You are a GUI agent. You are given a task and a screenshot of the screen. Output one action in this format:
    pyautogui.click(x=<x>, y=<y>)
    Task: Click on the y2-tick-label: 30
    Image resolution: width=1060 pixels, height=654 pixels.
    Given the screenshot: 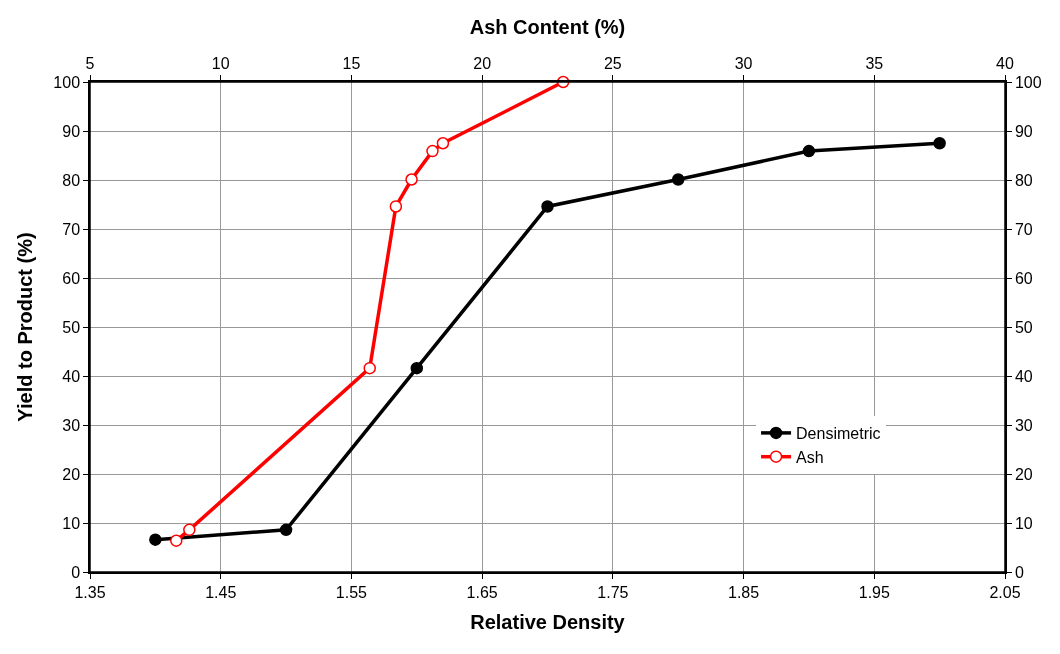 What is the action you would take?
    pyautogui.click(x=1023, y=425)
    